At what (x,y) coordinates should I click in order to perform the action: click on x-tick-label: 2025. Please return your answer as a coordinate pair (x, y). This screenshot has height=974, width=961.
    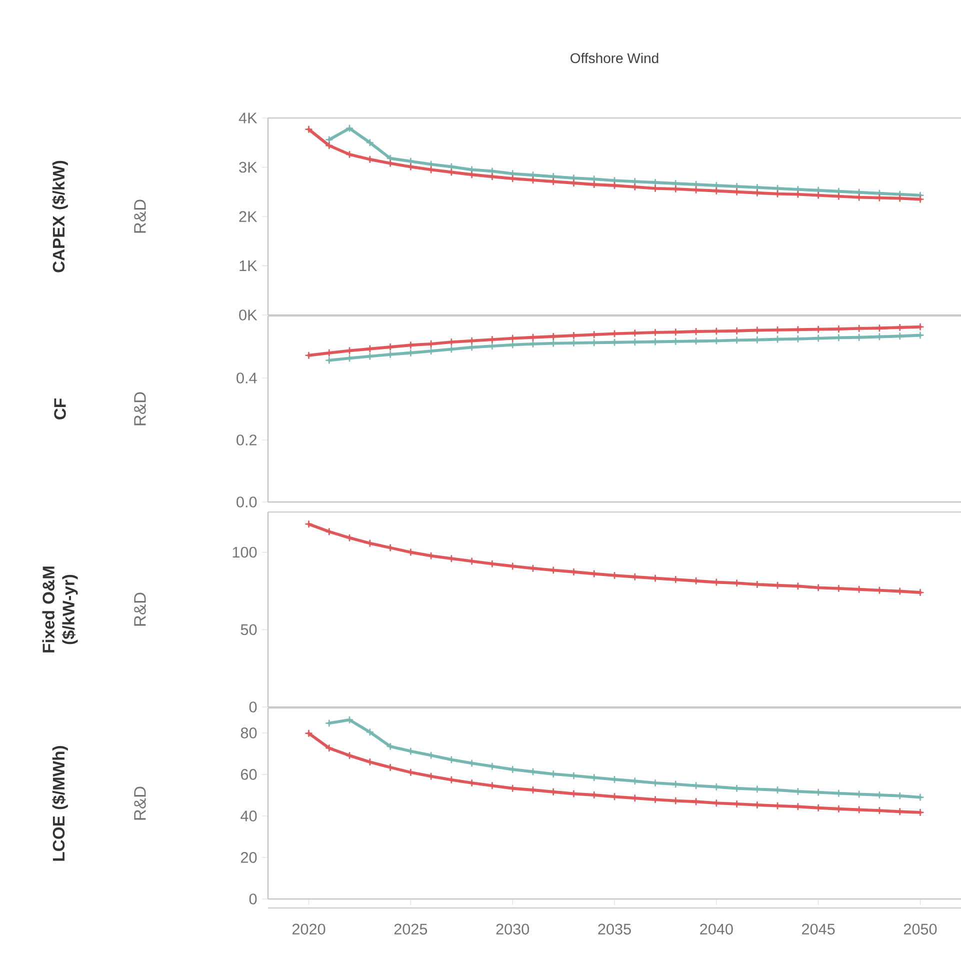
    Looking at the image, I should click on (411, 929).